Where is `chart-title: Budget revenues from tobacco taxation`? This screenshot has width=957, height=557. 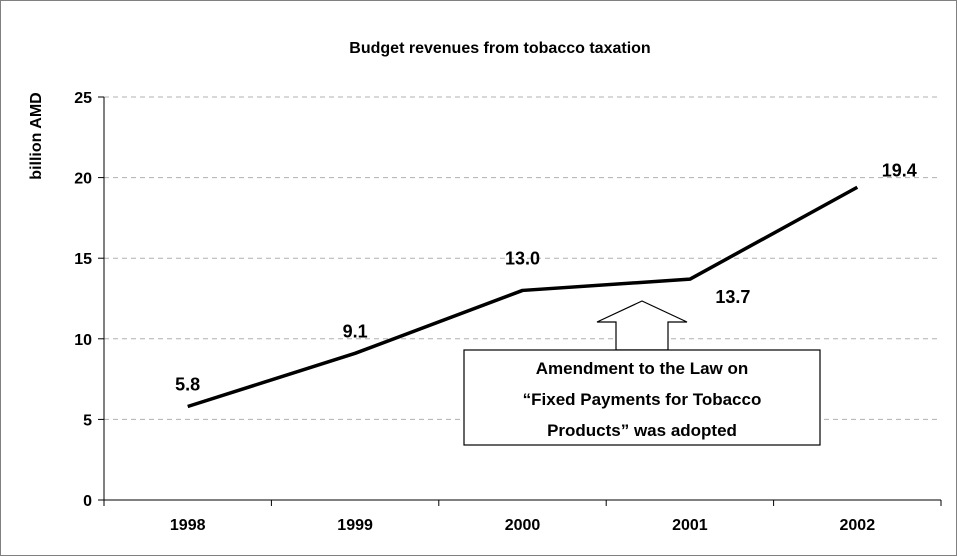 chart-title: Budget revenues from tobacco taxation is located at coordinates (499, 48).